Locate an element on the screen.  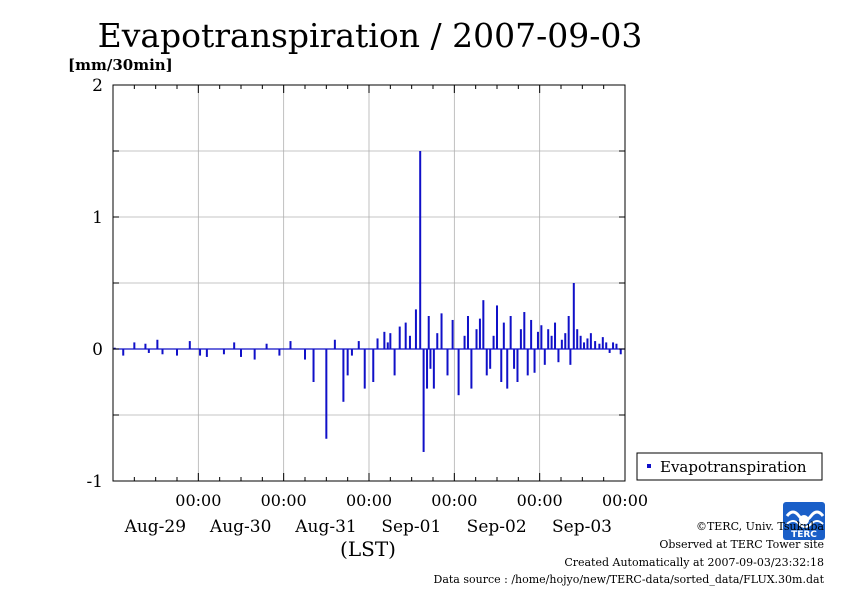
legend-box is located at coordinates (729, 466).